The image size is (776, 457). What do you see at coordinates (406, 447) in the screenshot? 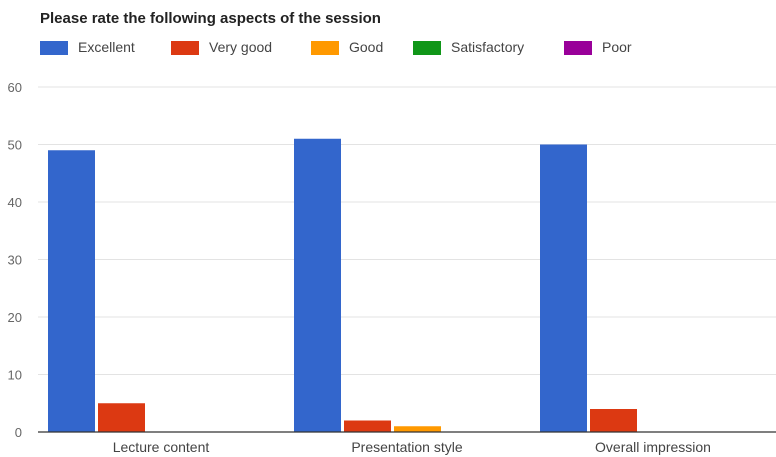
I see `x-category-label: Presentation style` at bounding box center [406, 447].